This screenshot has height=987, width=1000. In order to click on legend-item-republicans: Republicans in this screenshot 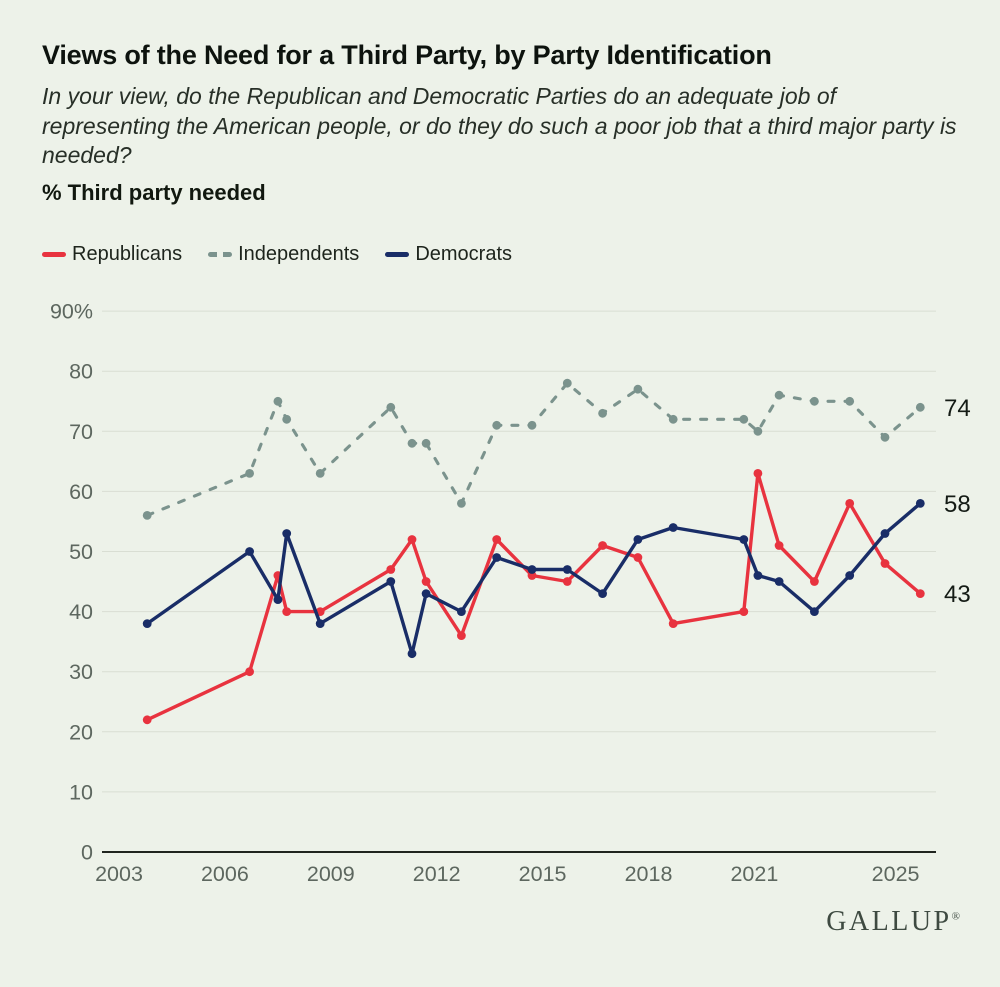, I will do `click(112, 254)`.